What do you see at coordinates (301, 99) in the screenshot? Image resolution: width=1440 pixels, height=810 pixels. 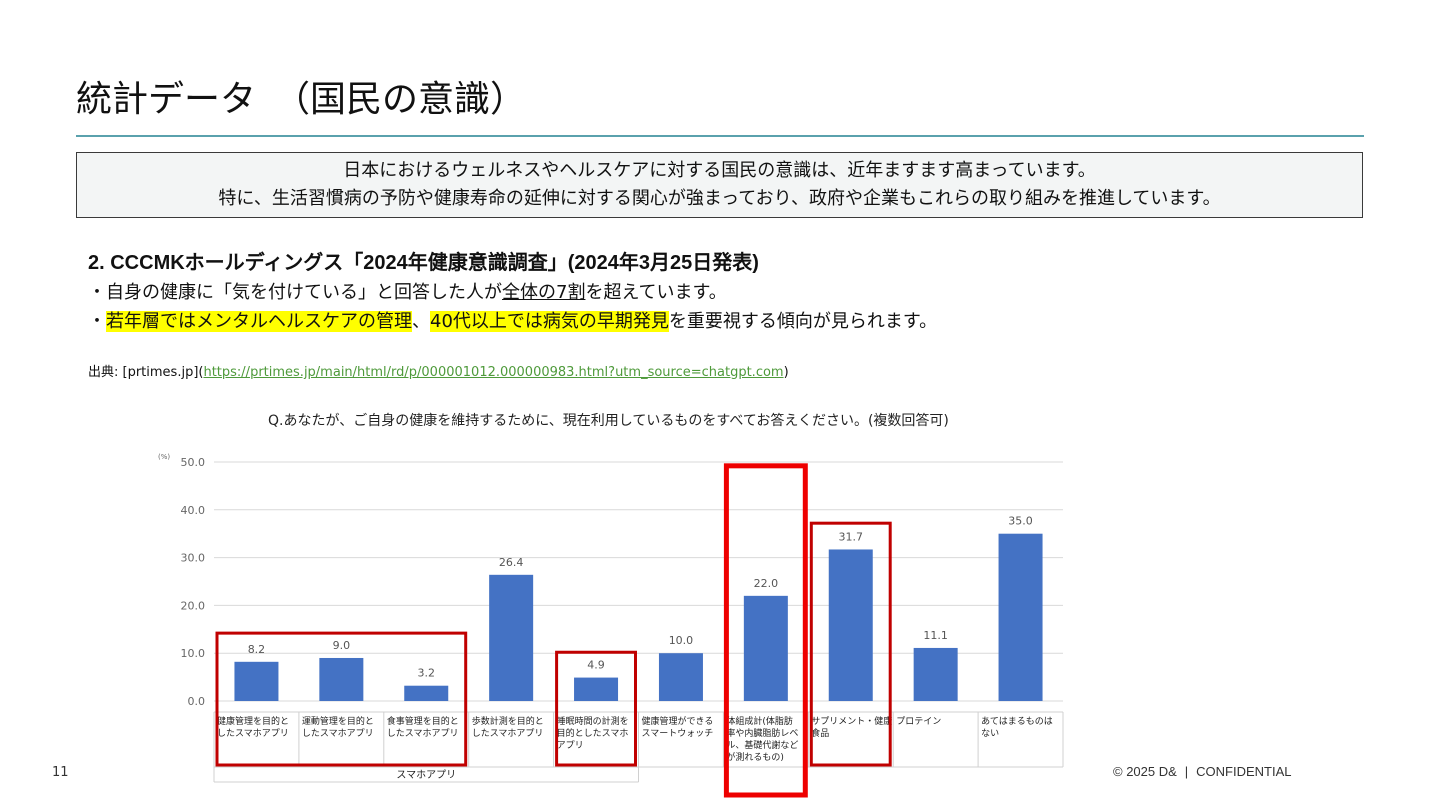 I see `page-title: 統計データ （国民の意識）` at bounding box center [301, 99].